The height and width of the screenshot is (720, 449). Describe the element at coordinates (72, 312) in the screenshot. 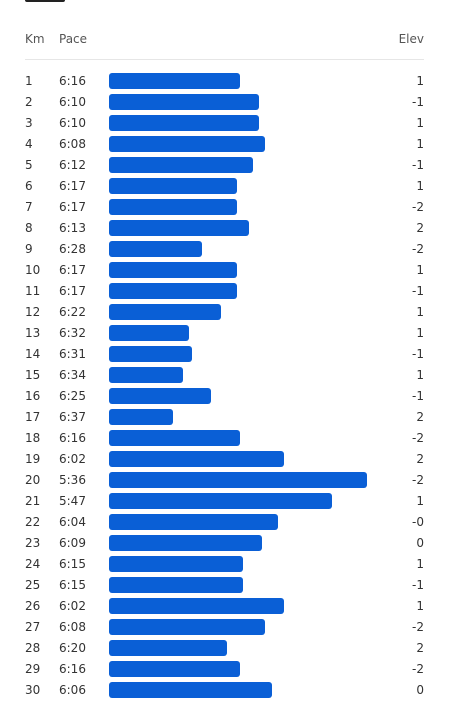

I see `pace-cell: 6:22` at that location.